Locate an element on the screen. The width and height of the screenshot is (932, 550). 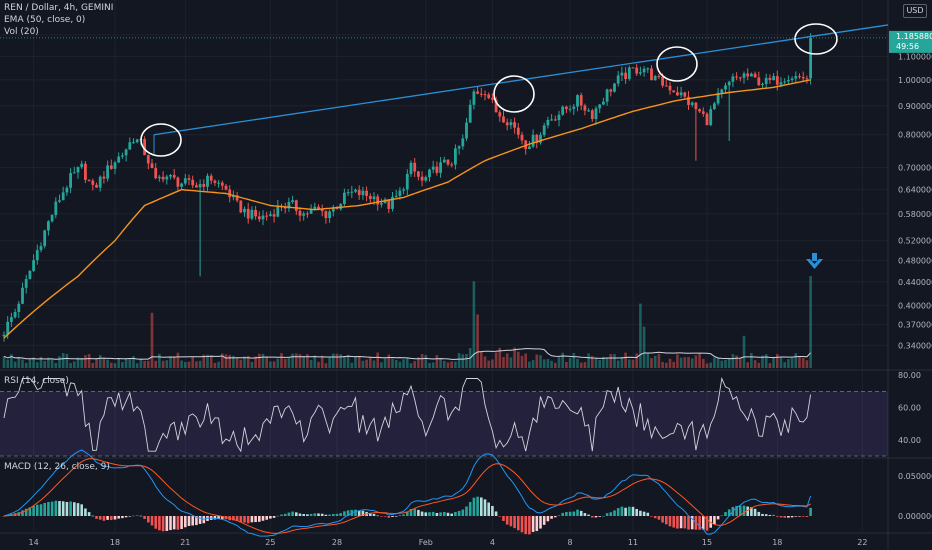
price-tick-label: 0.900000 is located at coordinates (915, 106).